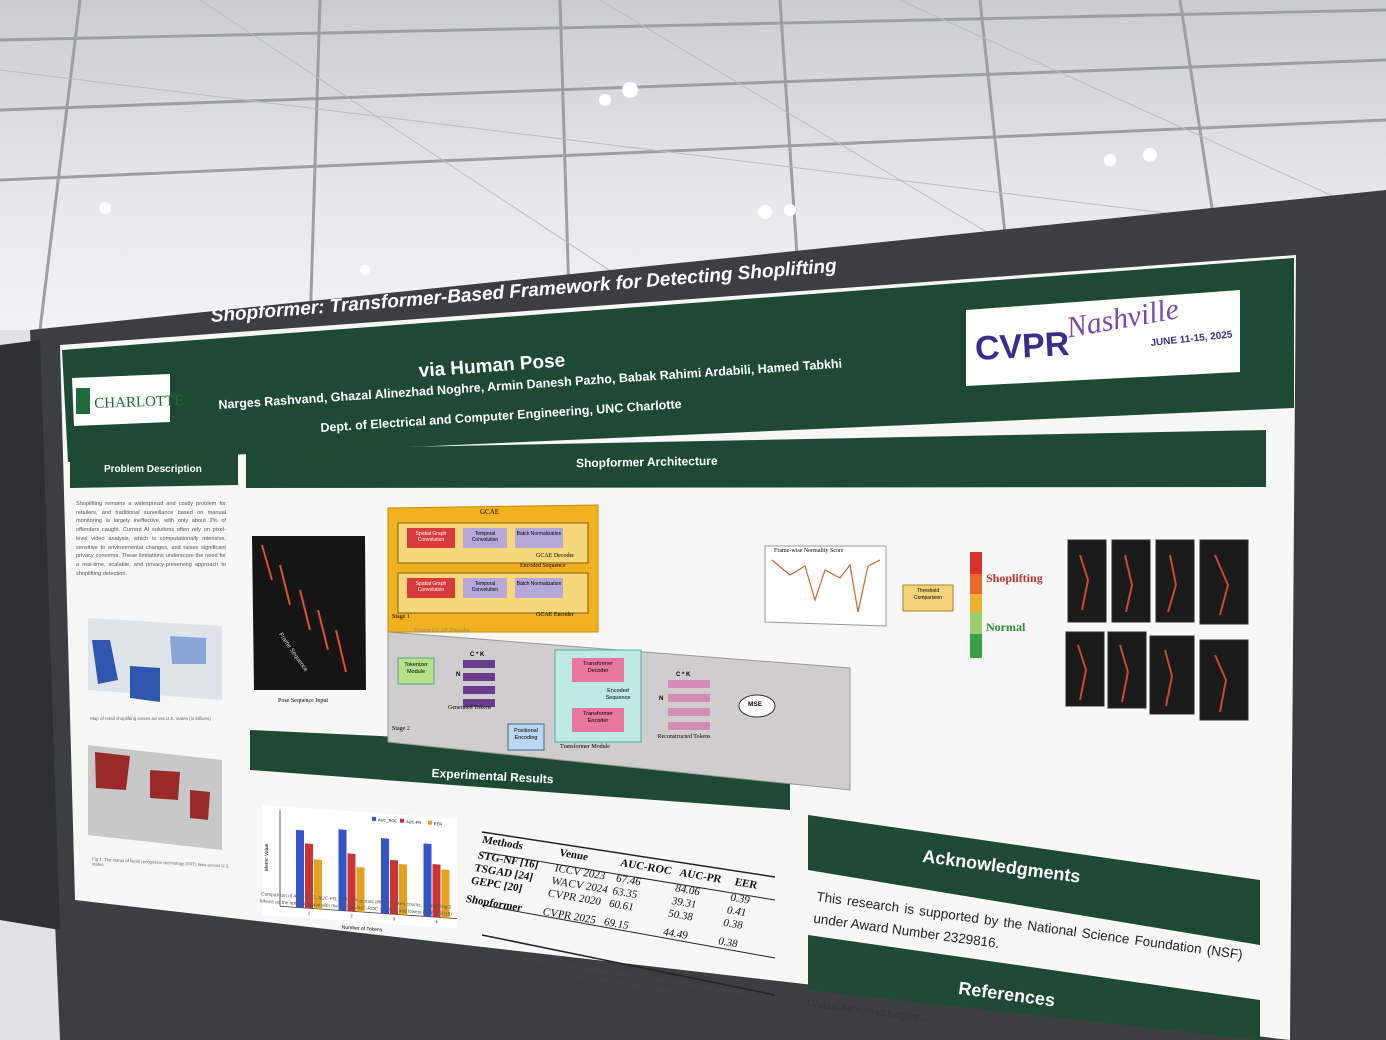  What do you see at coordinates (442, 631) in the screenshot?
I see `frozen-encoder-label: Frozen GCAE Encoder` at bounding box center [442, 631].